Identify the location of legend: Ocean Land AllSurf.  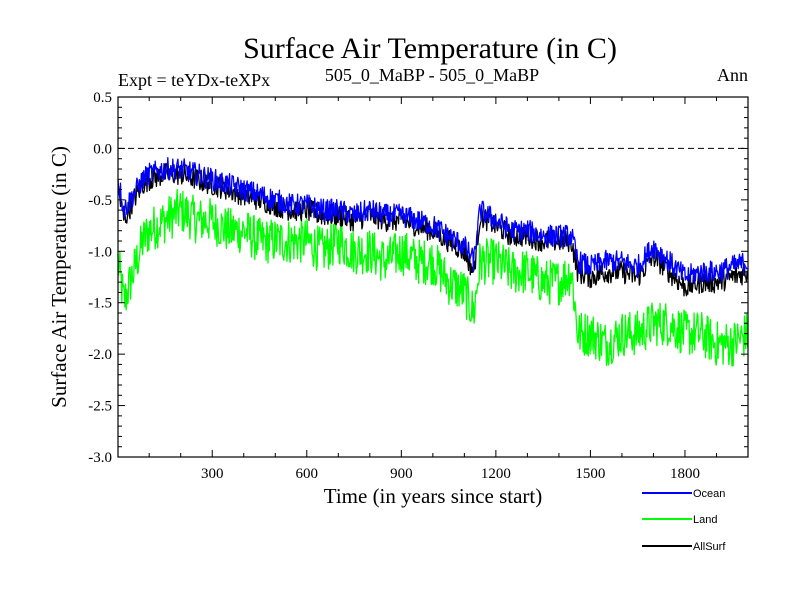
(684, 520).